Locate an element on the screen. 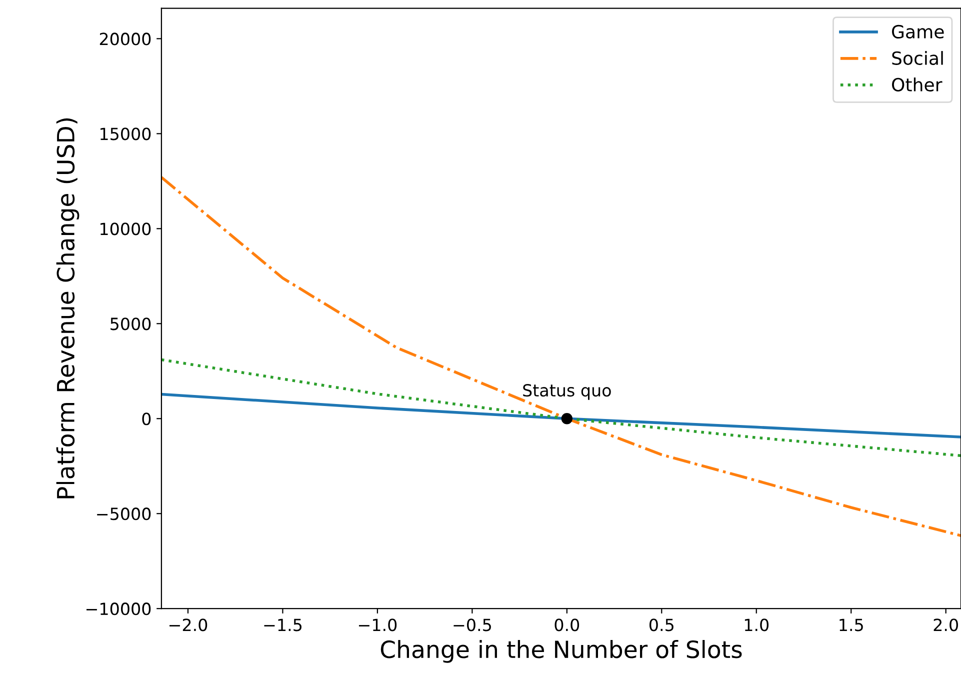 The width and height of the screenshot is (961, 690). y-tick-label: 5000 is located at coordinates (130, 324).